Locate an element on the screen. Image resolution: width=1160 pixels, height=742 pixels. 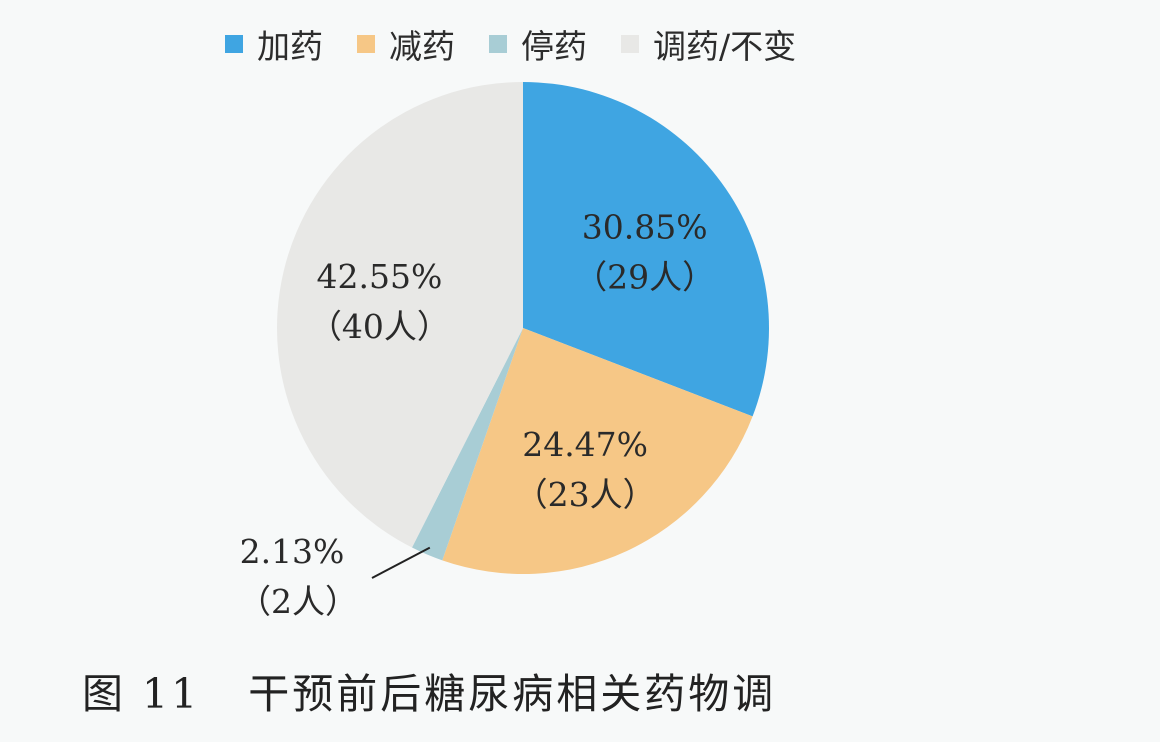
legend-item-adjust: 调药/不变 is located at coordinates (708, 44).